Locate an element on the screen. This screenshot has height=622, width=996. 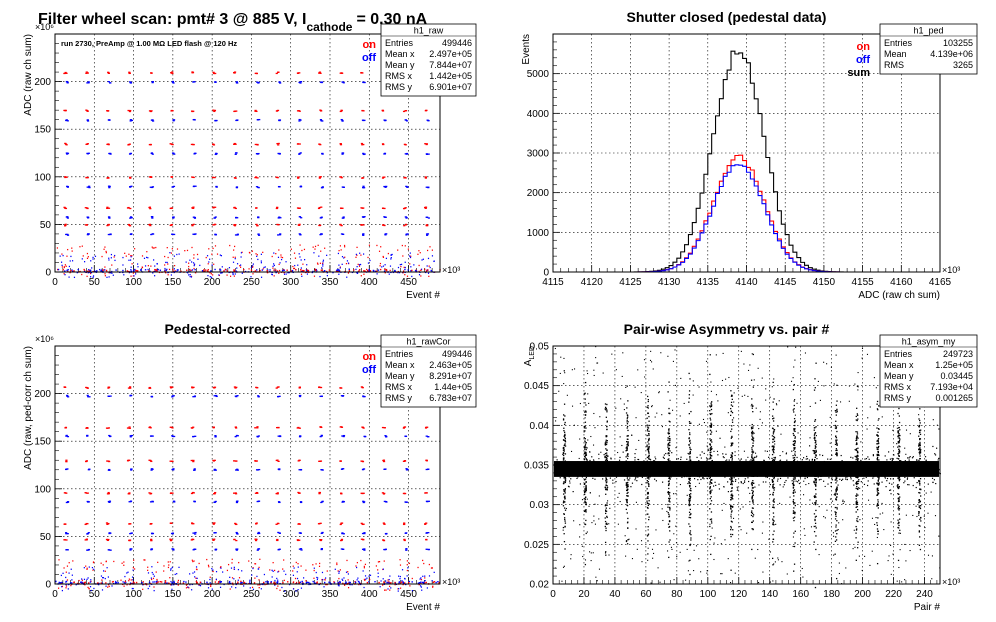
stats-label: Mean y is located at coordinates (400, 376).